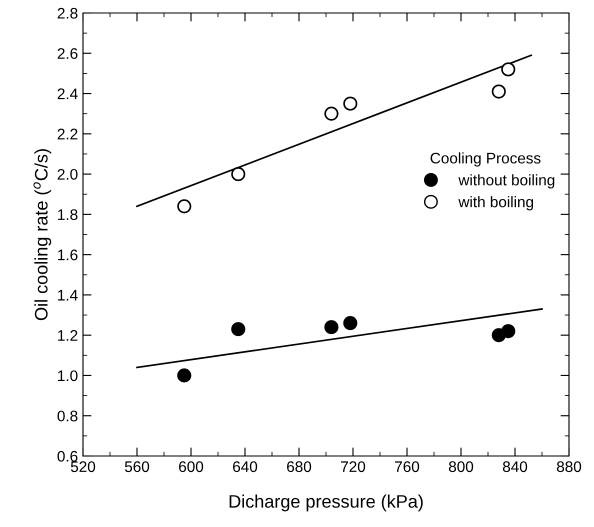  I want to click on y-tick-label: 2.4, so click(68, 94).